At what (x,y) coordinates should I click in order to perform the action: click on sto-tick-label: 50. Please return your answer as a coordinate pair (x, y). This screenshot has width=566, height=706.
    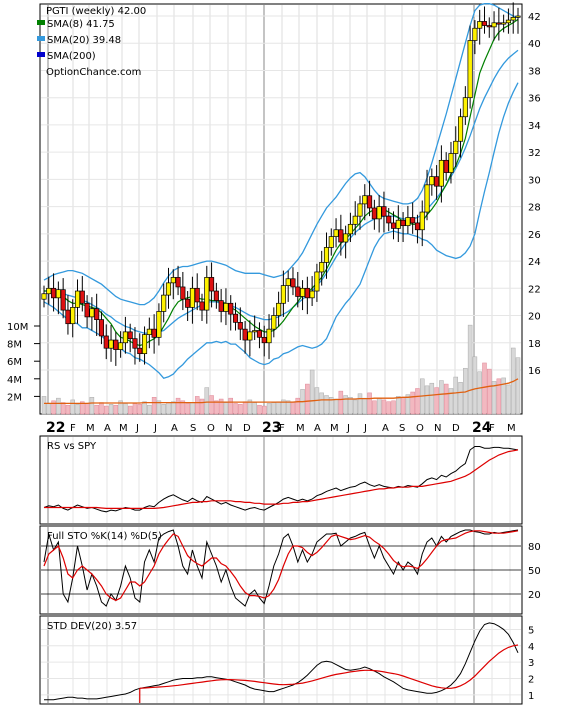
    Looking at the image, I should click on (534, 571).